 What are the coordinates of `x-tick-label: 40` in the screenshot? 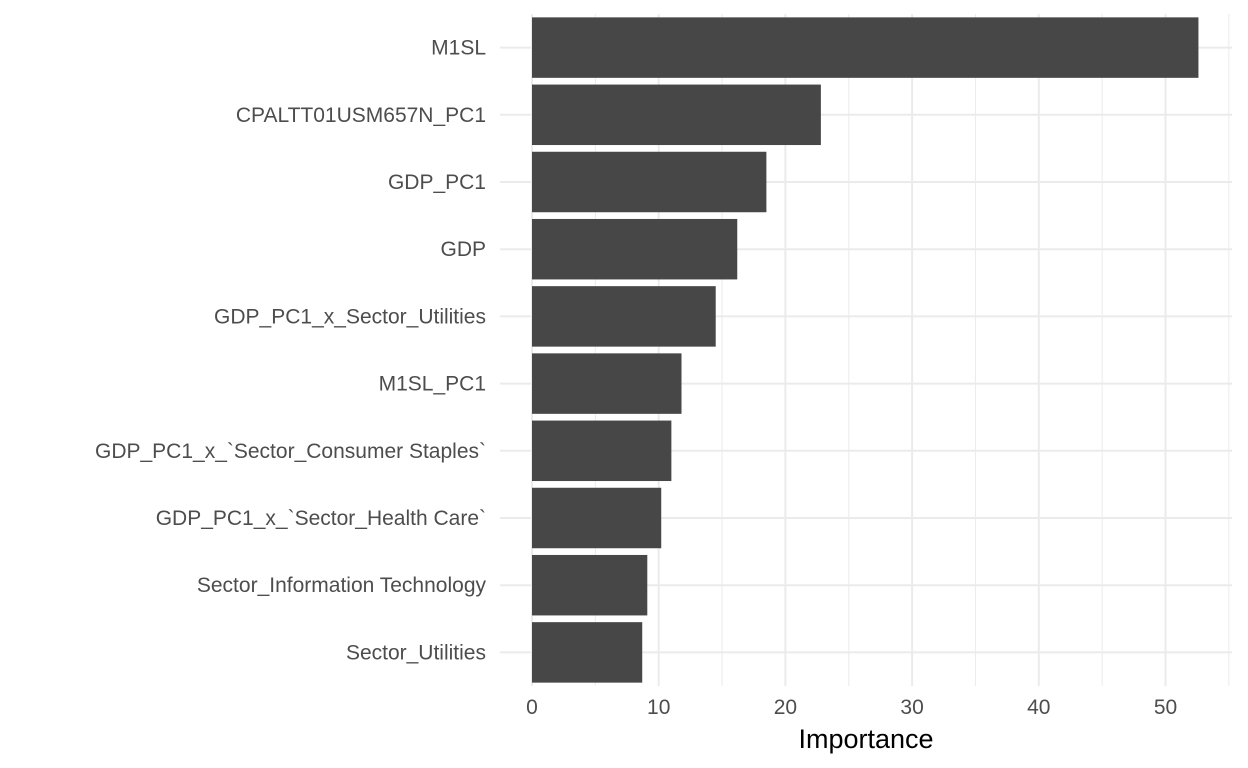 It's located at (1038, 707).